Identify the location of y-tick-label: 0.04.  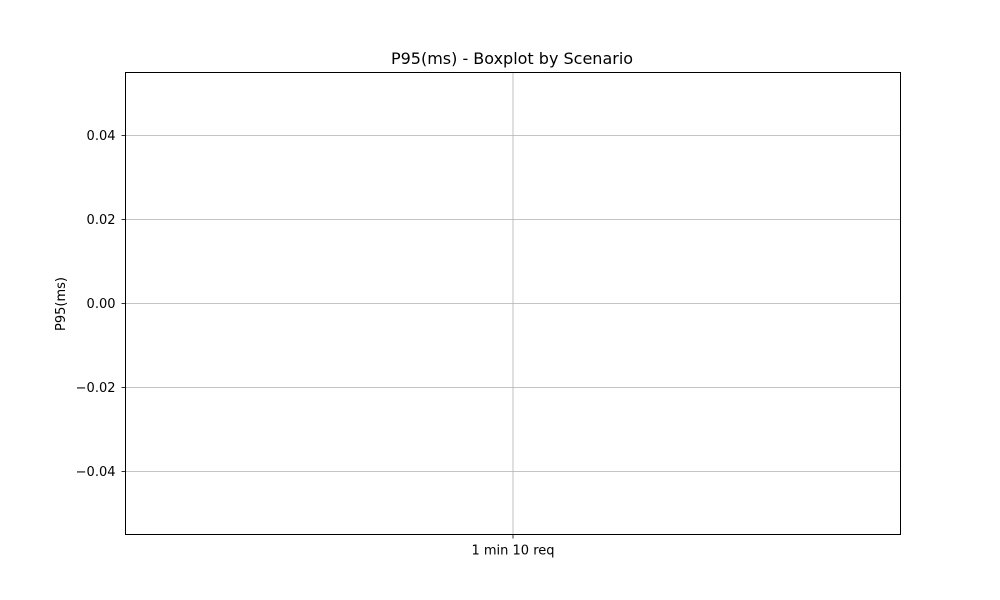
(101, 136).